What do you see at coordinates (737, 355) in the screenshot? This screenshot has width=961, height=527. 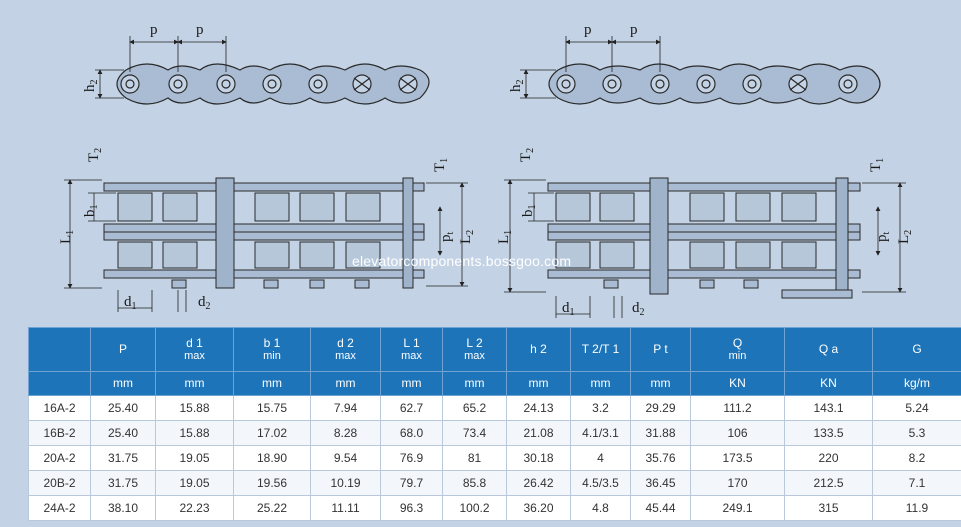 I see `column-header-qualifier: min` at bounding box center [737, 355].